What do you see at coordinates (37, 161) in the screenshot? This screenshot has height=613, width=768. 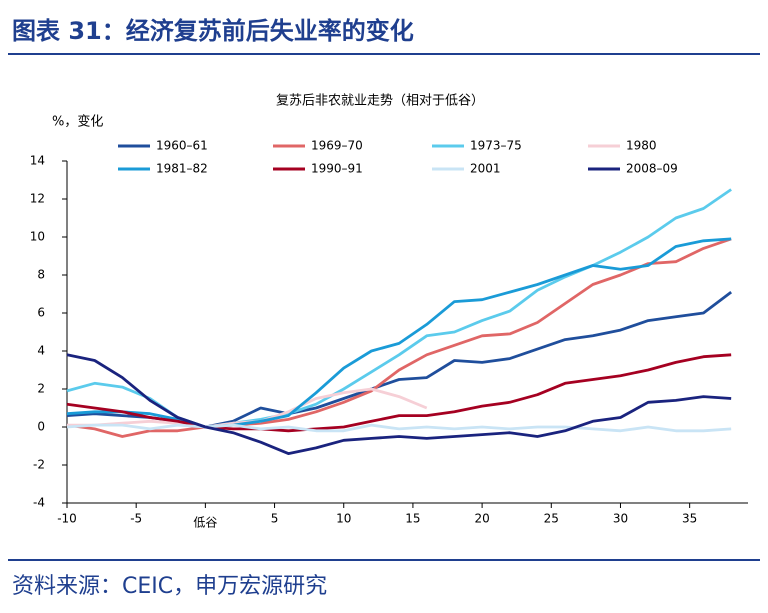 I see `y-tick-label: 14` at bounding box center [37, 161].